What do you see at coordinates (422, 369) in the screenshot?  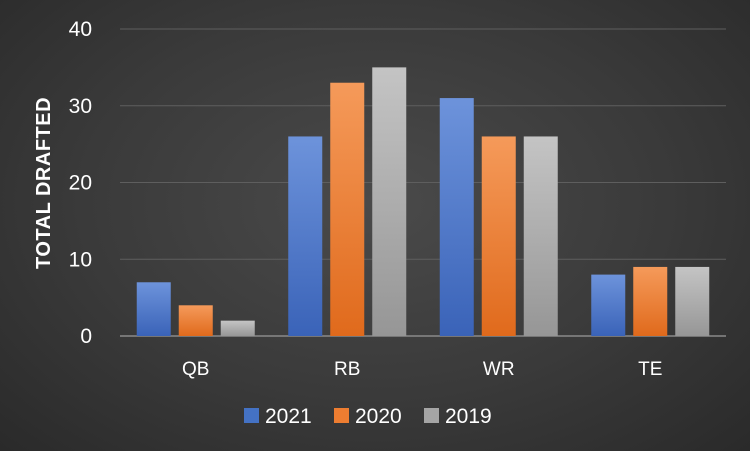 I see `x-axis: QB RB WR TE` at bounding box center [422, 369].